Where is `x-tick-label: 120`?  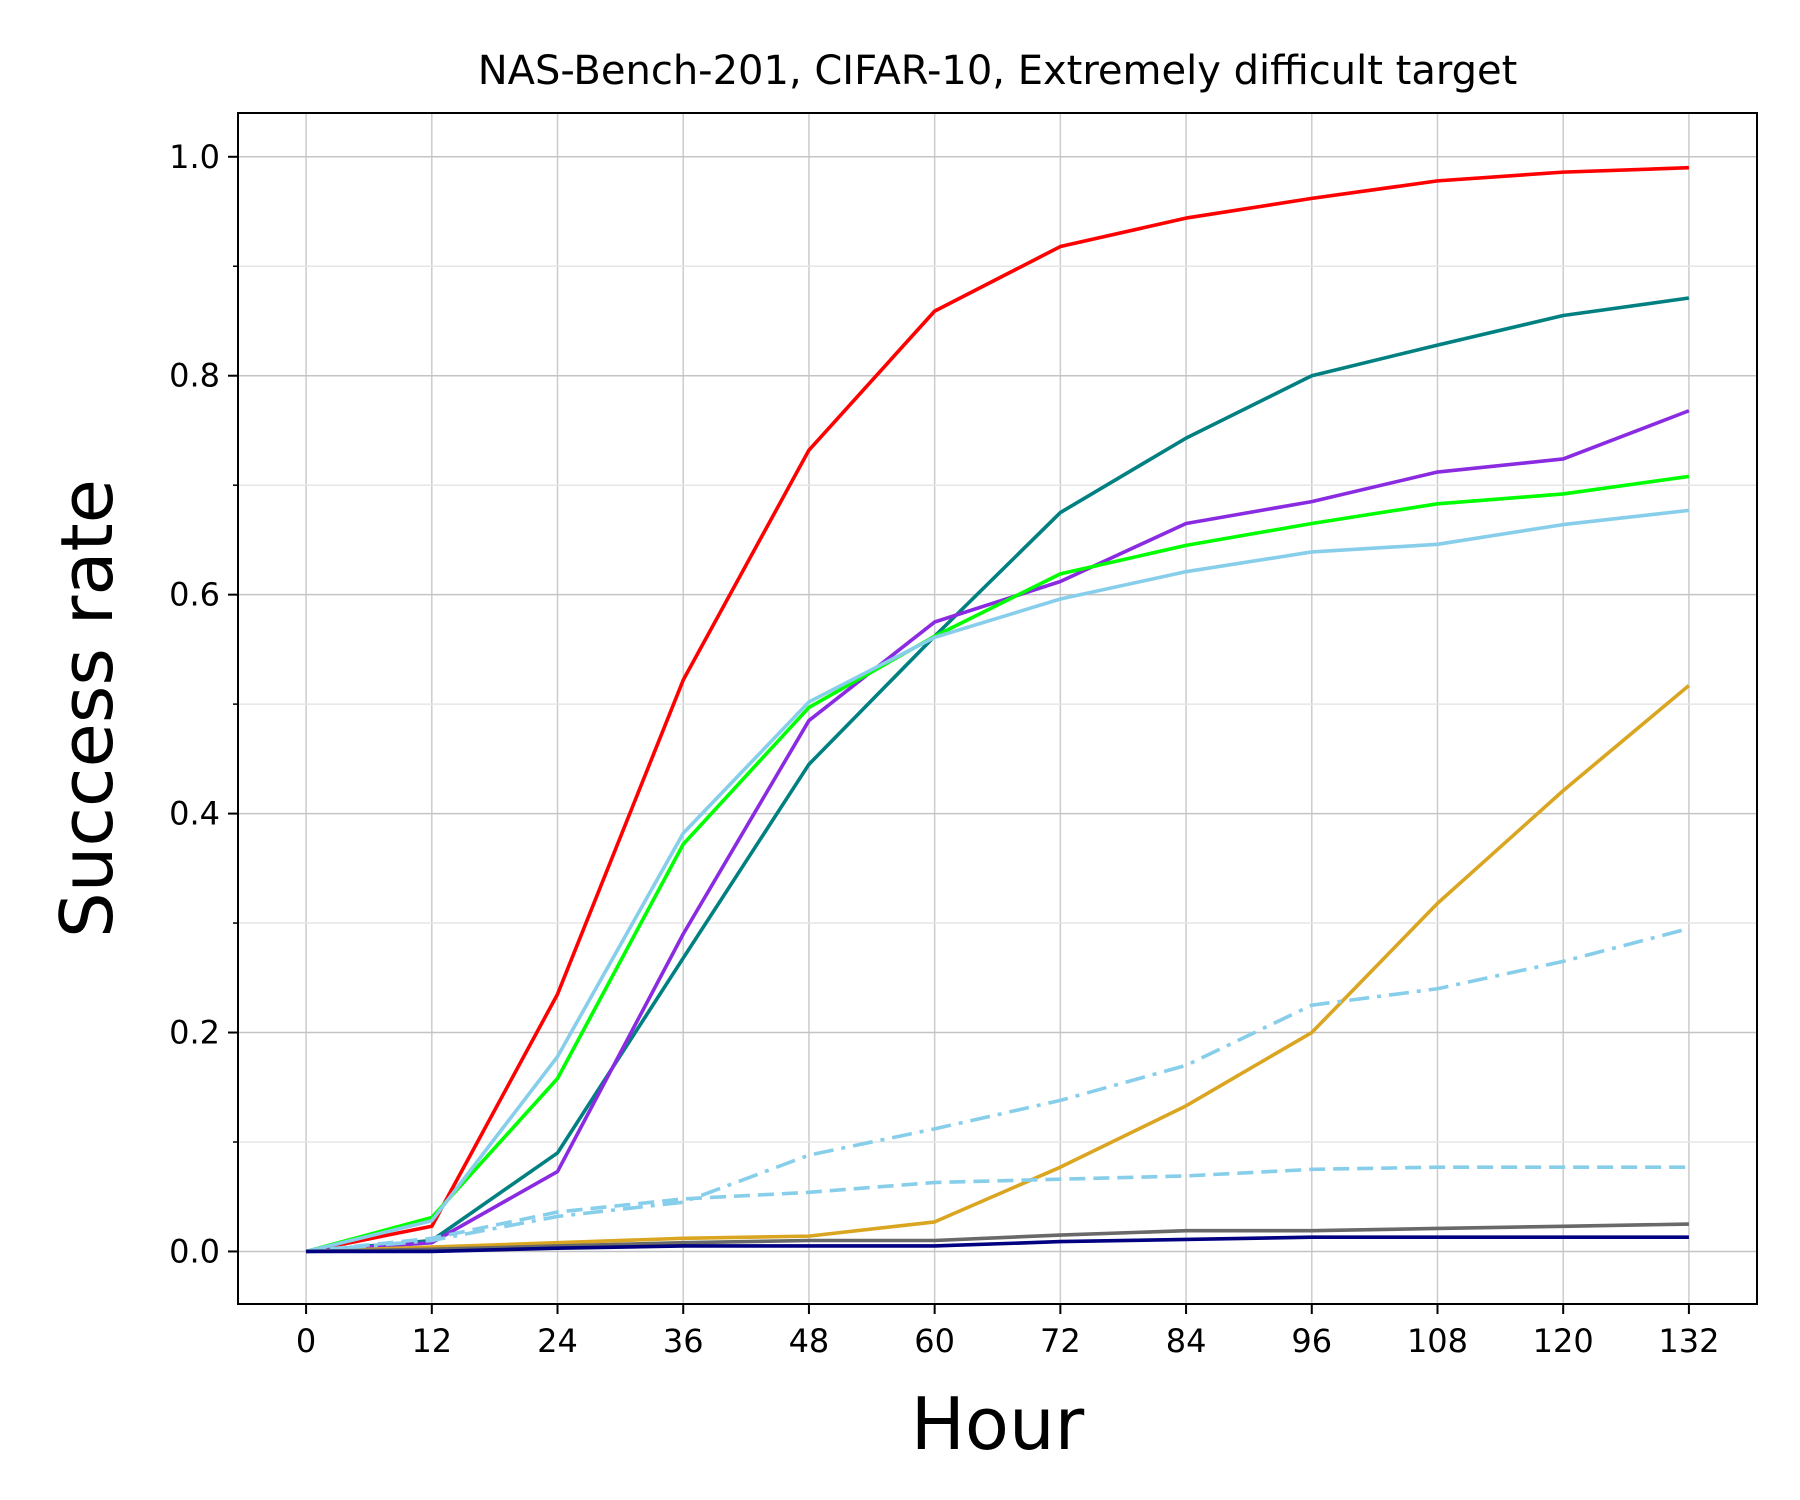
x-tick-label: 120 is located at coordinates (1563, 1341).